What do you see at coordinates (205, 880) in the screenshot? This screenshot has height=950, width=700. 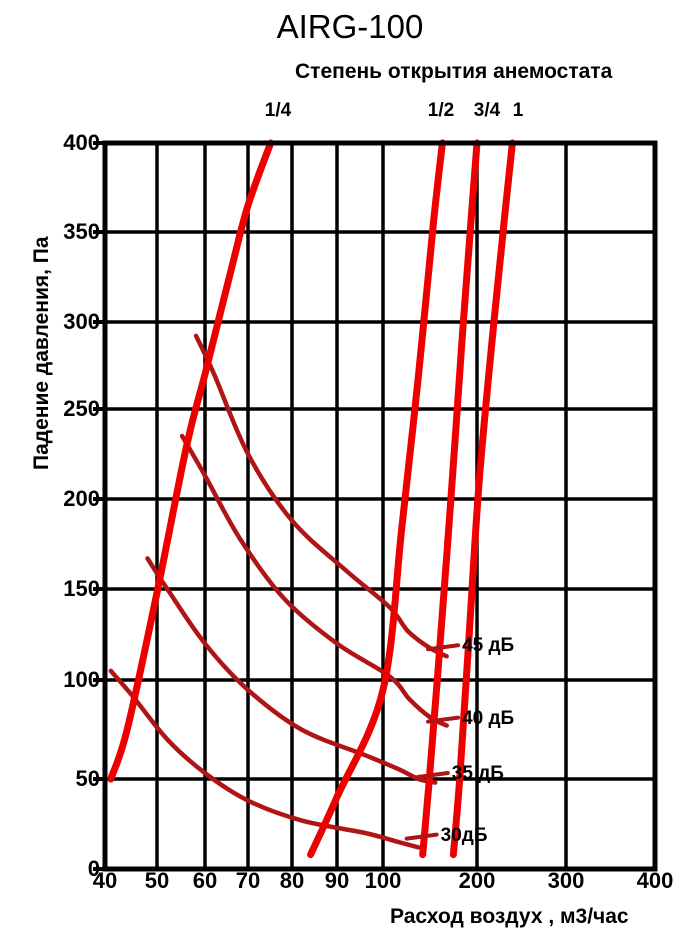 I see `x-tick-label: 60` at bounding box center [205, 880].